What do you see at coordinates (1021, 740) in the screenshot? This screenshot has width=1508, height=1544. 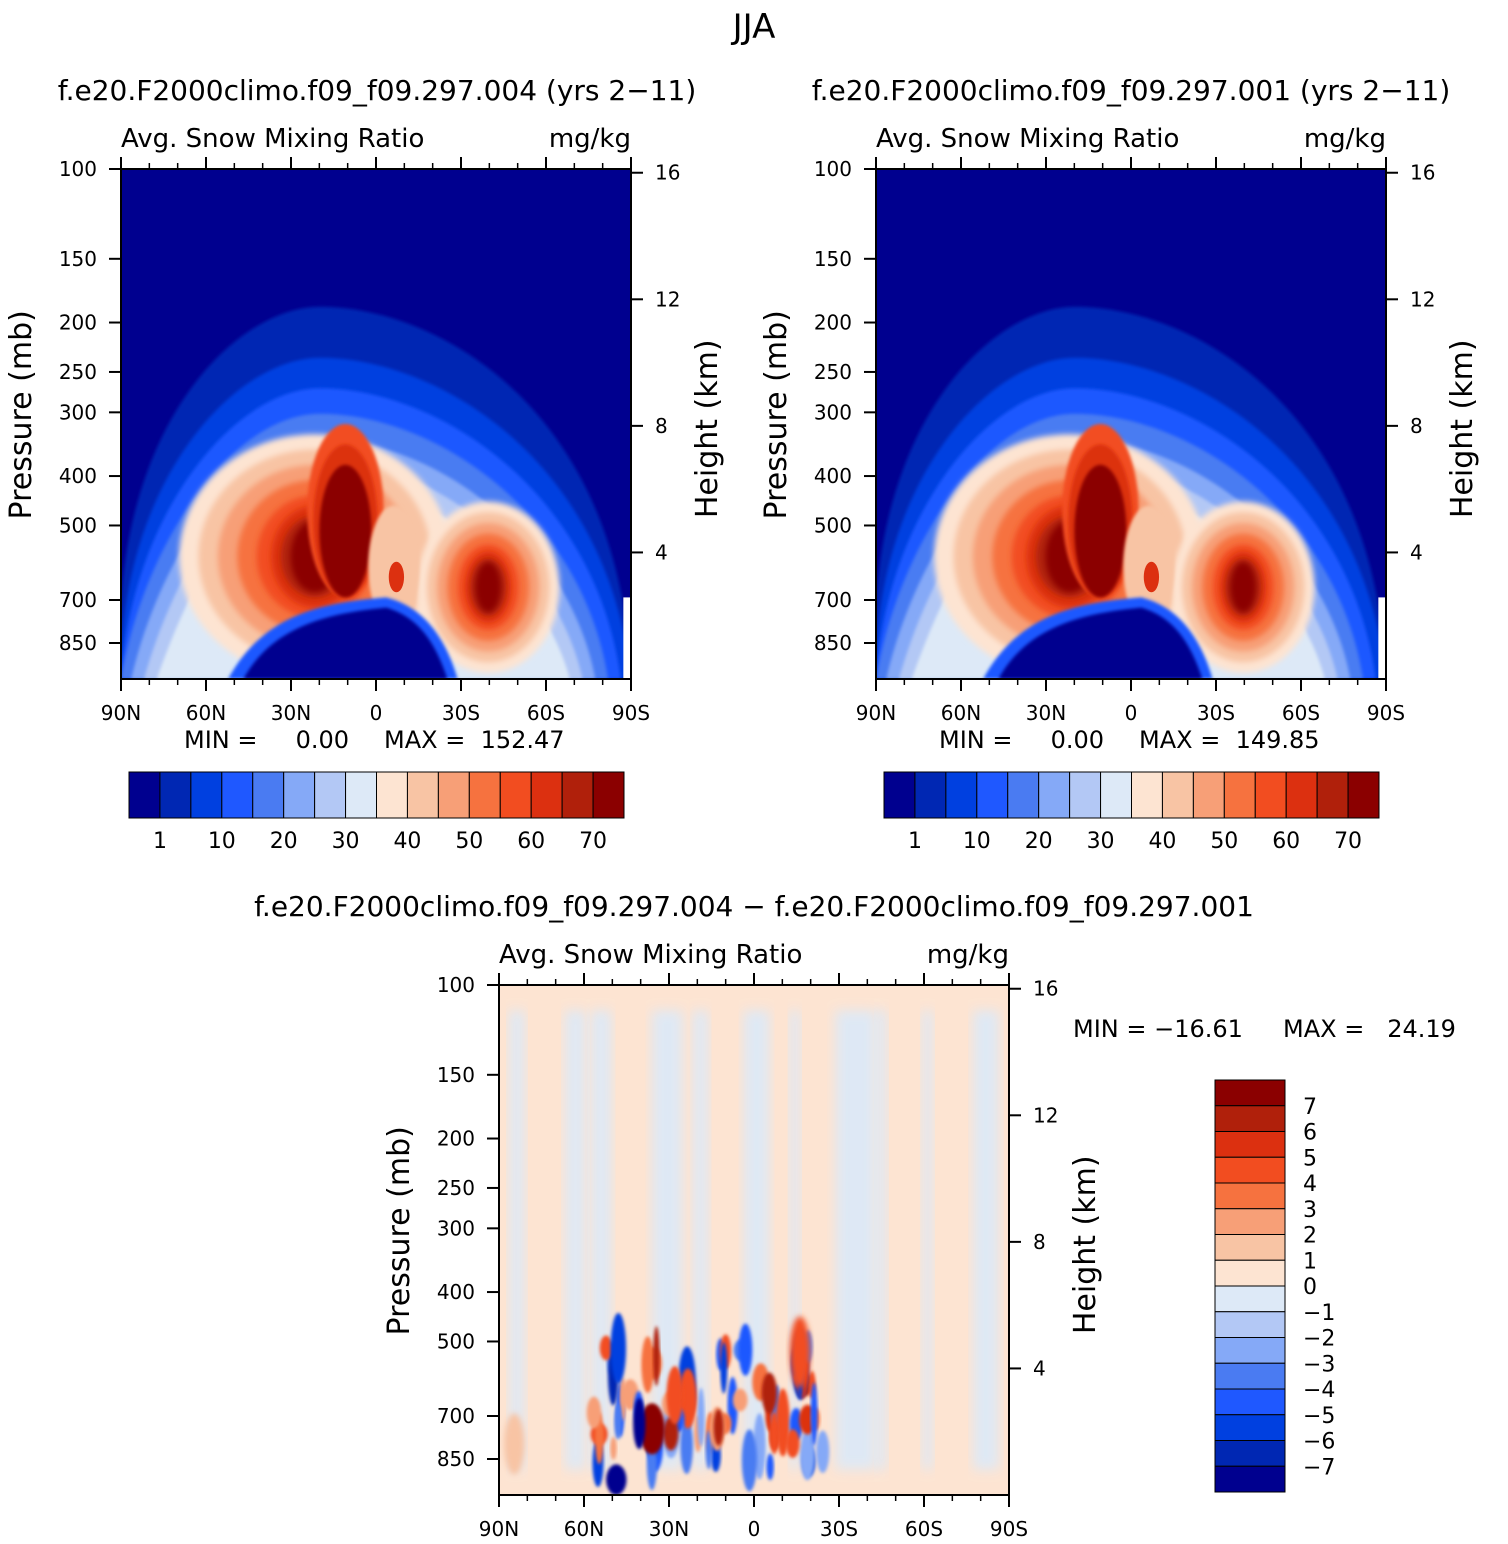 I see `min-label: MIN = 0.00` at bounding box center [1021, 740].